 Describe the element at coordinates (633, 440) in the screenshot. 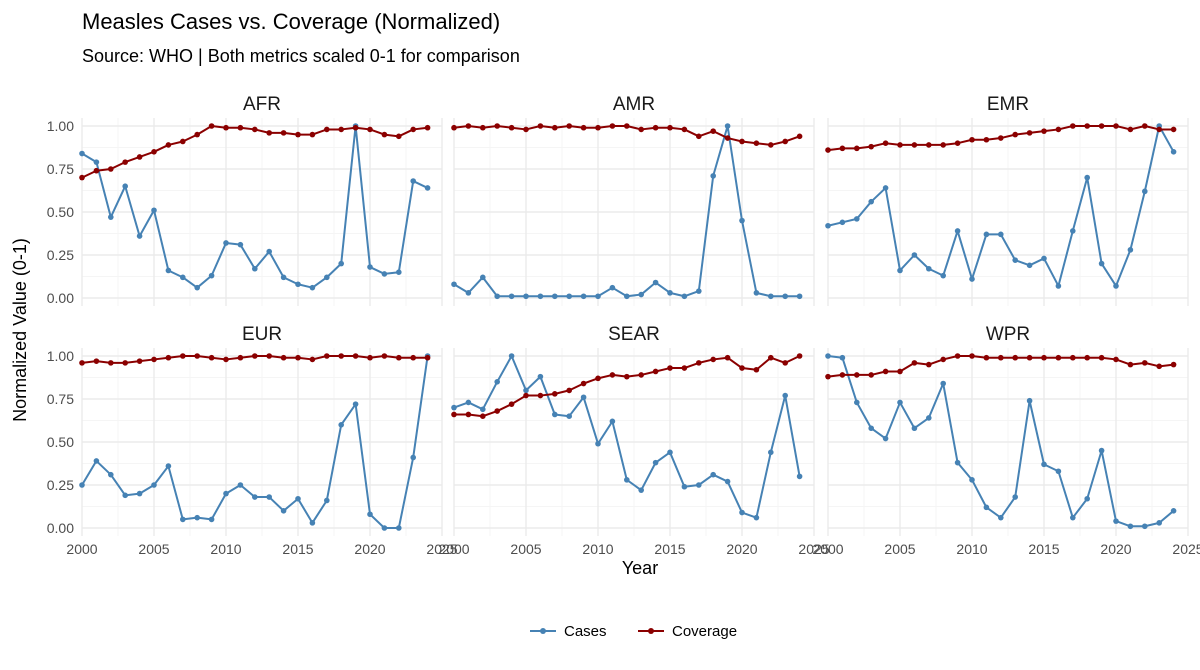

I see `facet-panel-sear: SEAR 2000 2005 2010 2015 2020 2025` at that location.